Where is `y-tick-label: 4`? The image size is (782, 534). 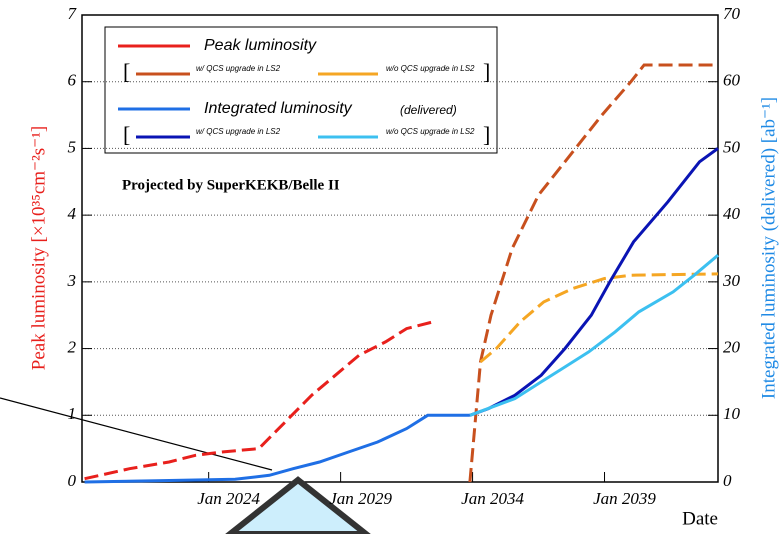
y-tick-label: 4 is located at coordinates (72, 213).